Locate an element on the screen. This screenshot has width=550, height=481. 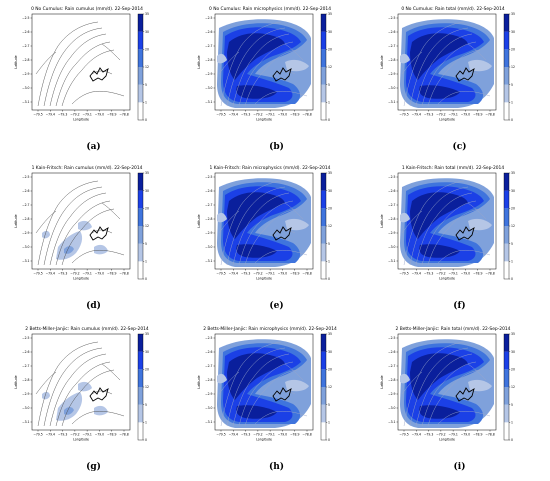
y-tick-label: −2.7 is located at coordinates (392, 366).